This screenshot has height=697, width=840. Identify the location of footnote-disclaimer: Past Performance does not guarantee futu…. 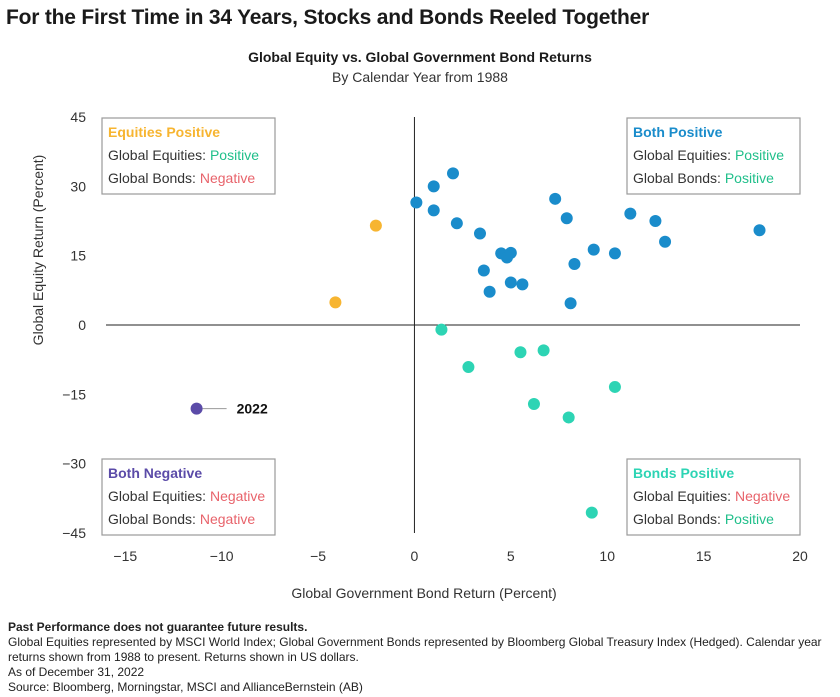
(158, 627).